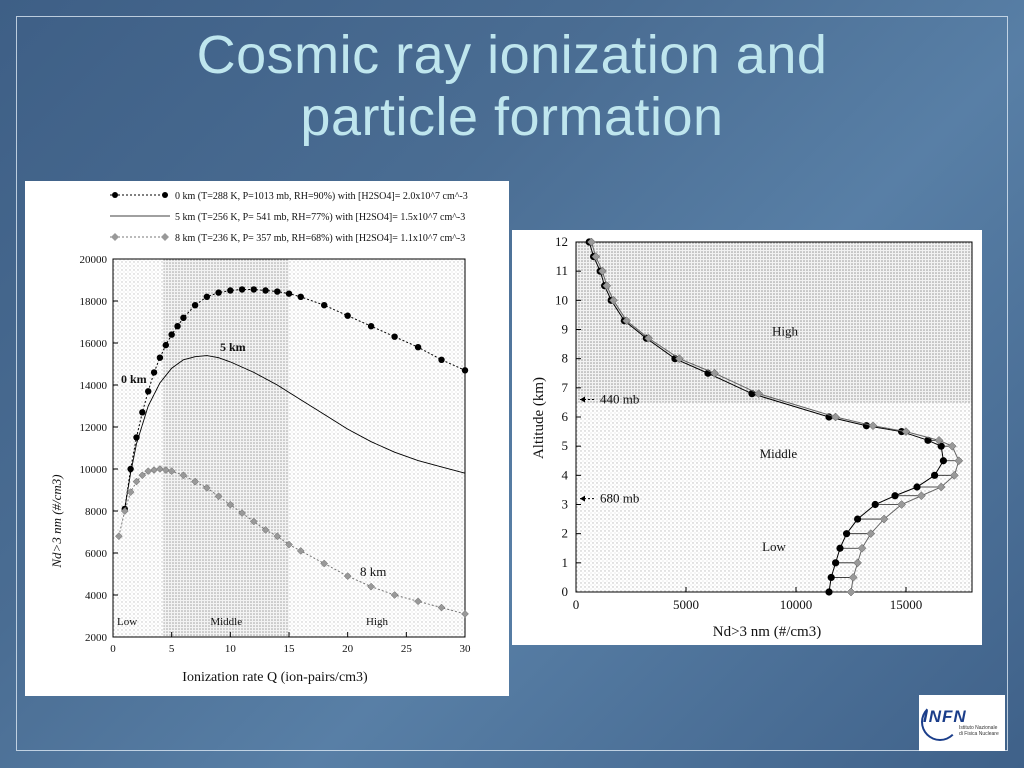  I want to click on y-tick-label: 11, so click(561, 270).